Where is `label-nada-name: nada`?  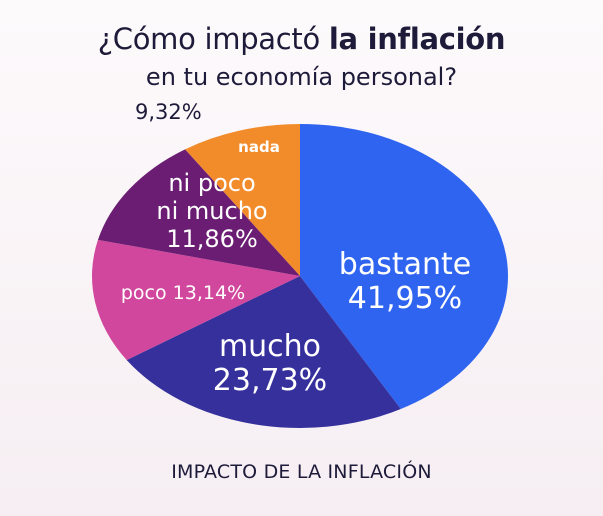 label-nada-name: nada is located at coordinates (259, 147).